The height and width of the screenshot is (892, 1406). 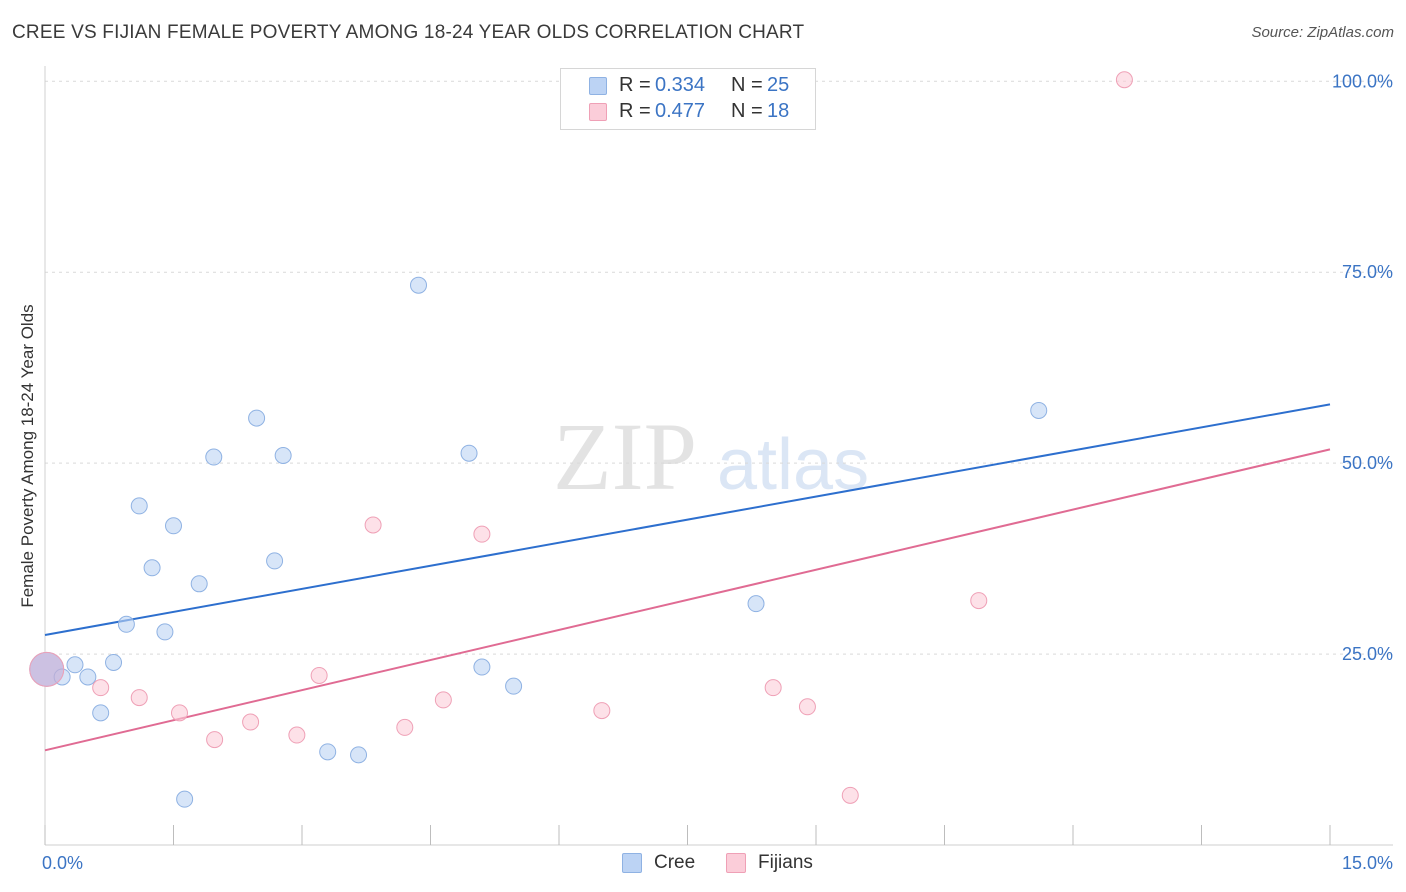 I want to click on watermark: ZIP atlas, so click(x=711, y=456).